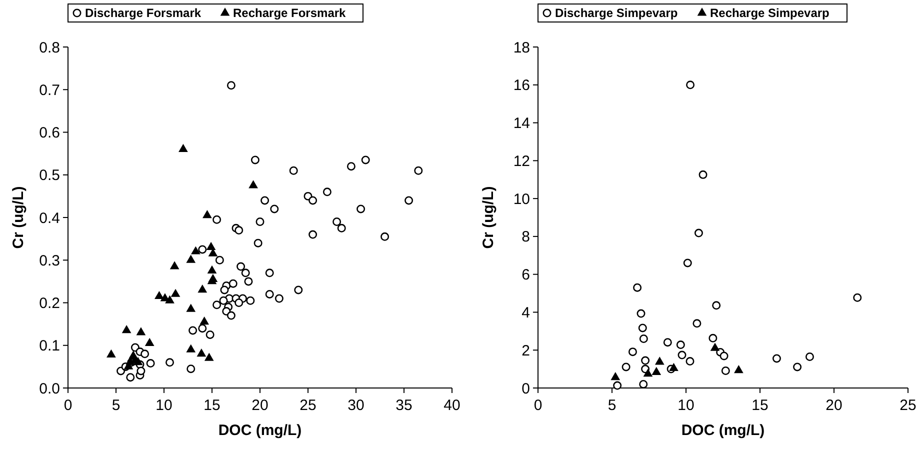 This screenshot has height=449, width=917. What do you see at coordinates (526, 237) in the screenshot?
I see `y-tick-label: 8` at bounding box center [526, 237].